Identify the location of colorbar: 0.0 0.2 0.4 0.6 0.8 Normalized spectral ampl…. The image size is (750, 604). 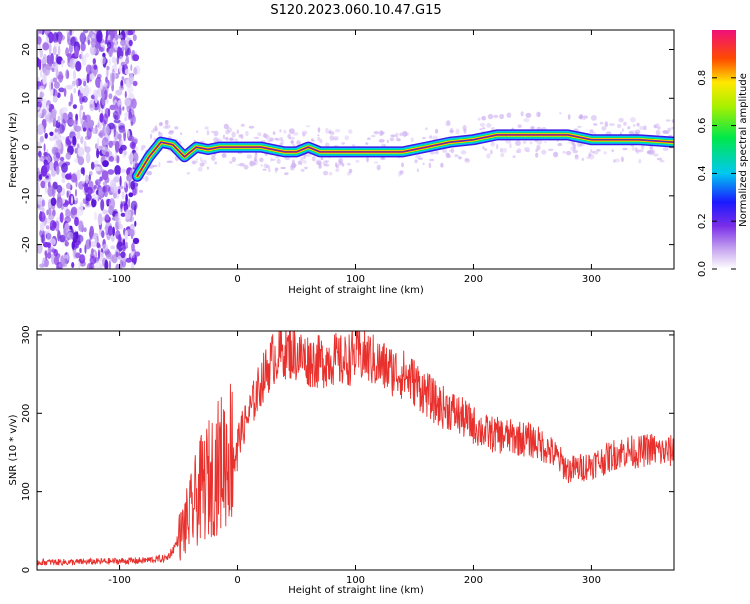
(723, 153).